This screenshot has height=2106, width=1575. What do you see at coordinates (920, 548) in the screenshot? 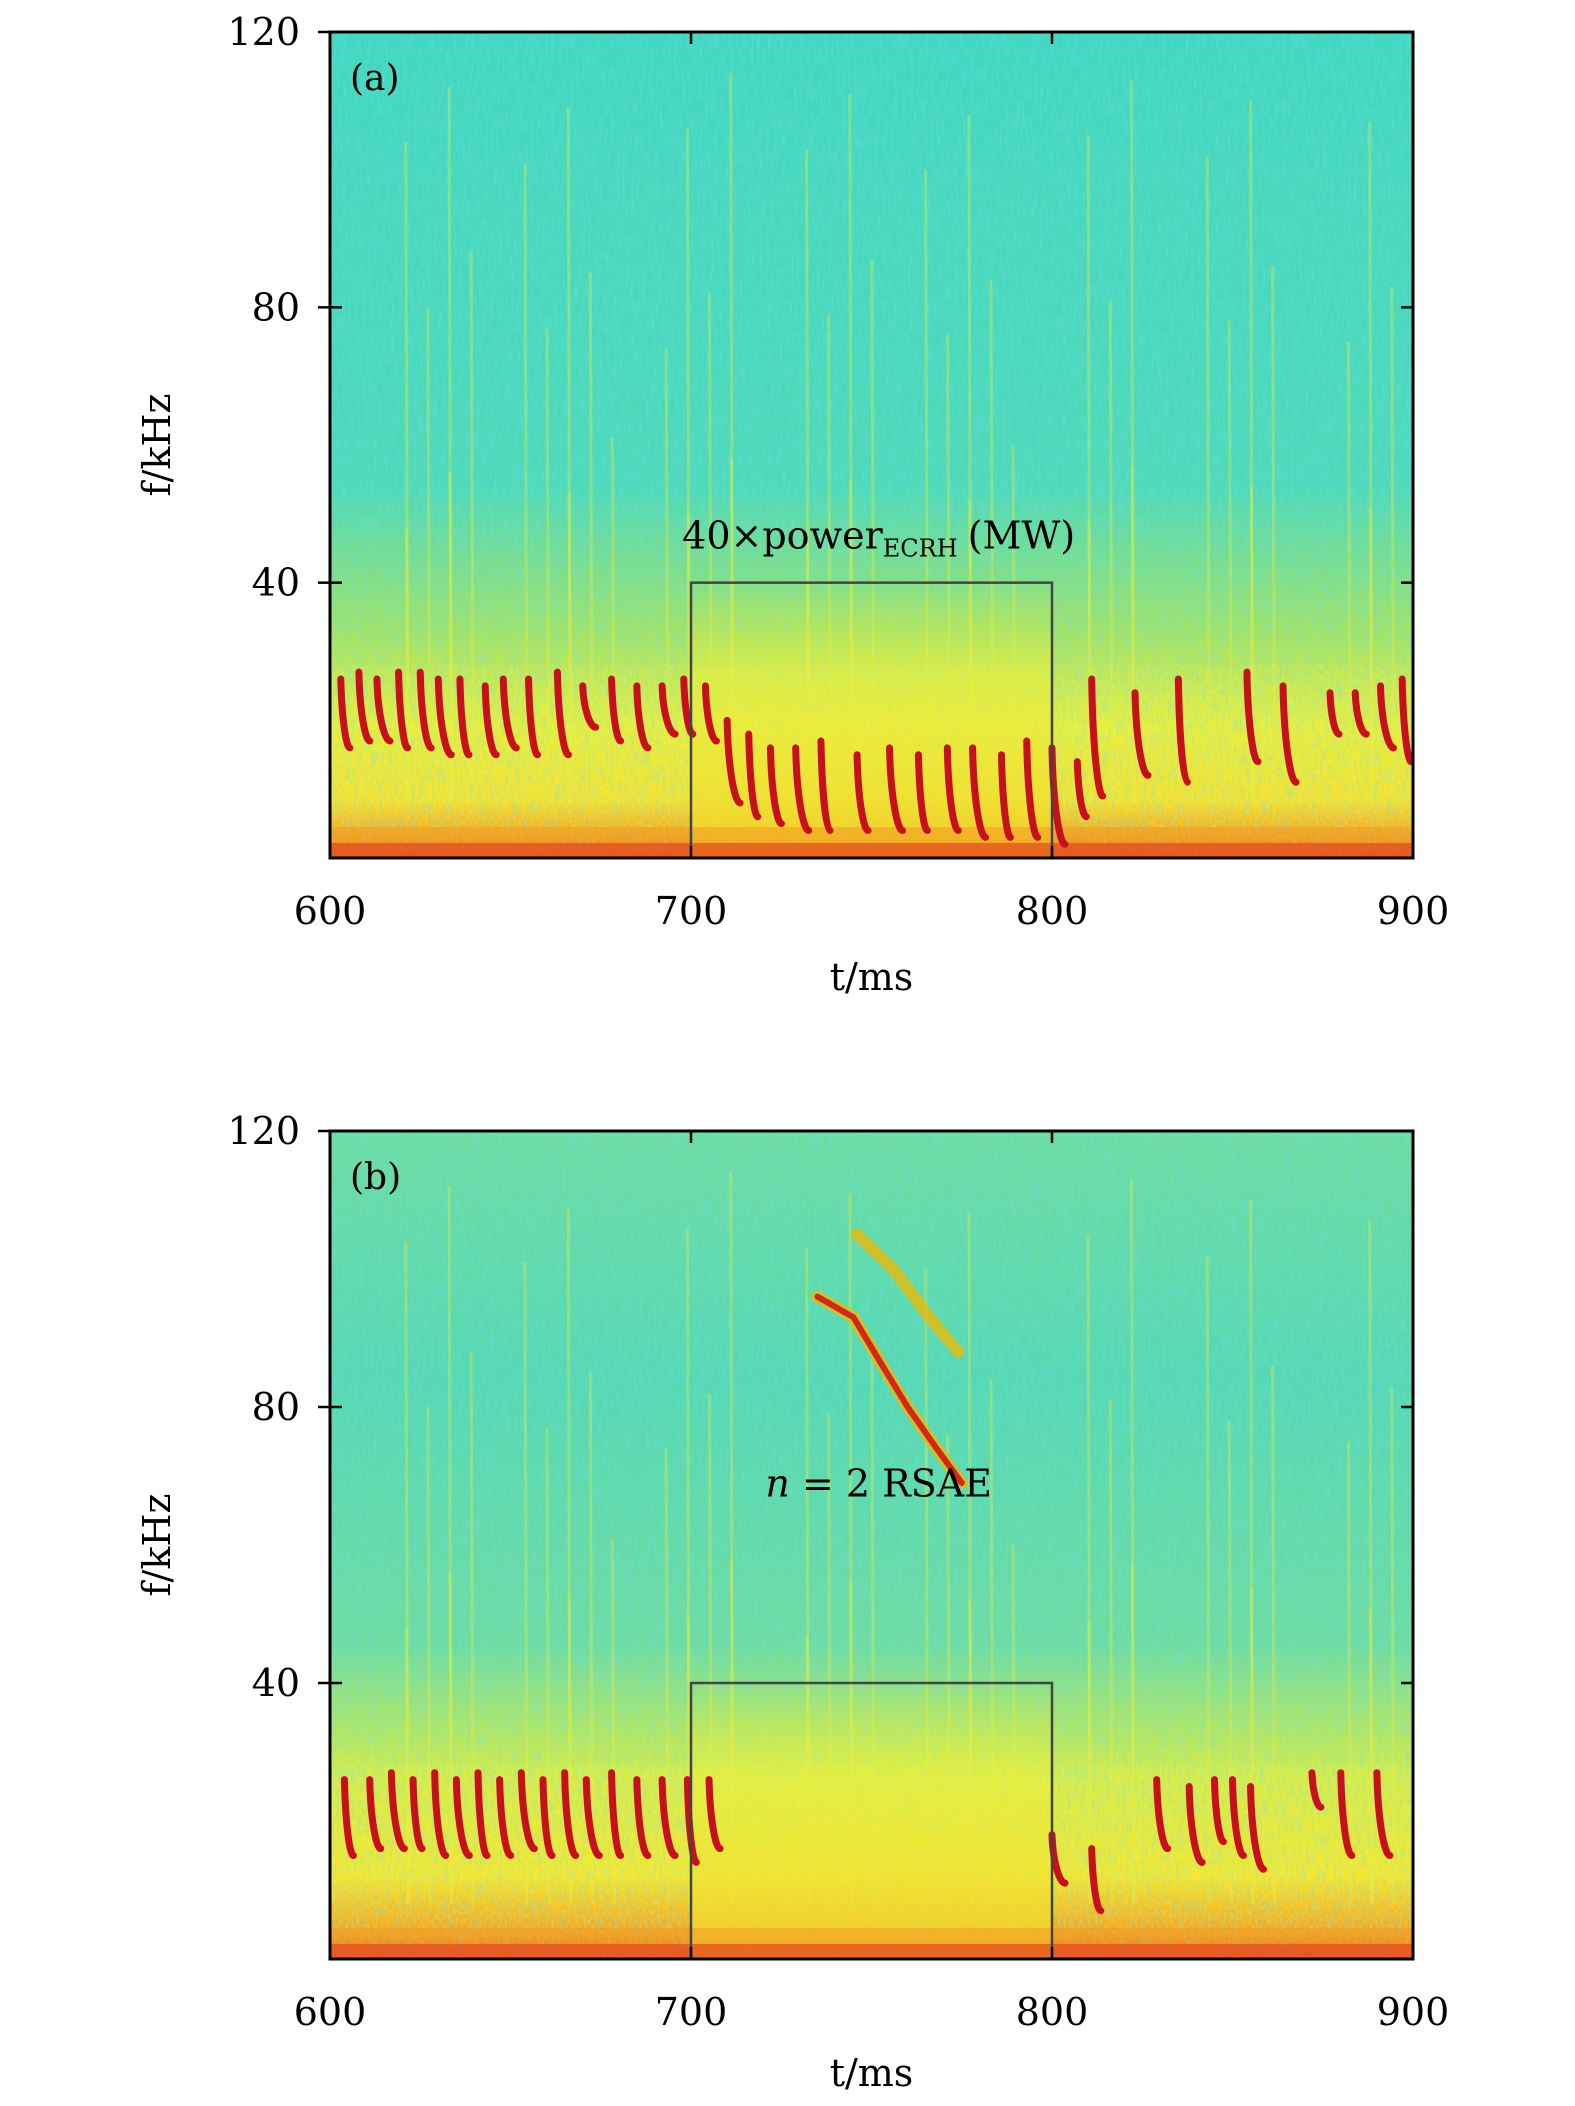
I see `annotation-subscript: ECRH` at bounding box center [920, 548].